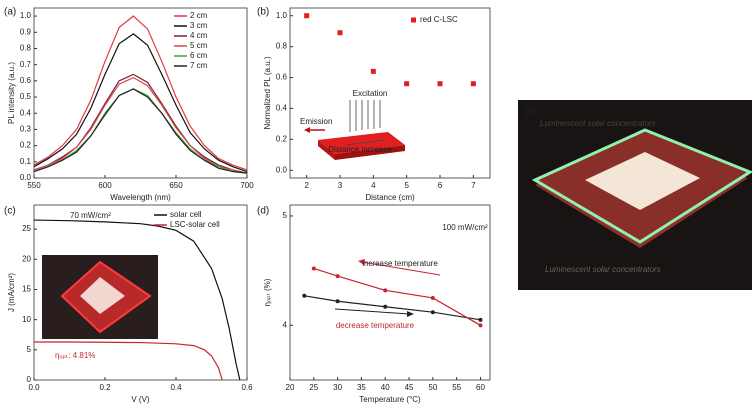 The image size is (756, 406). I want to click on annotation: 100 mW/cm², so click(465, 227).